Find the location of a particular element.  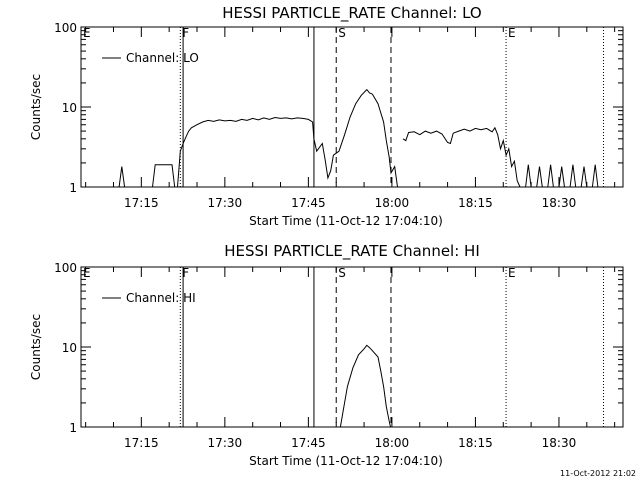

panel-hi-y-tick-label: 1 is located at coordinates (73, 428).